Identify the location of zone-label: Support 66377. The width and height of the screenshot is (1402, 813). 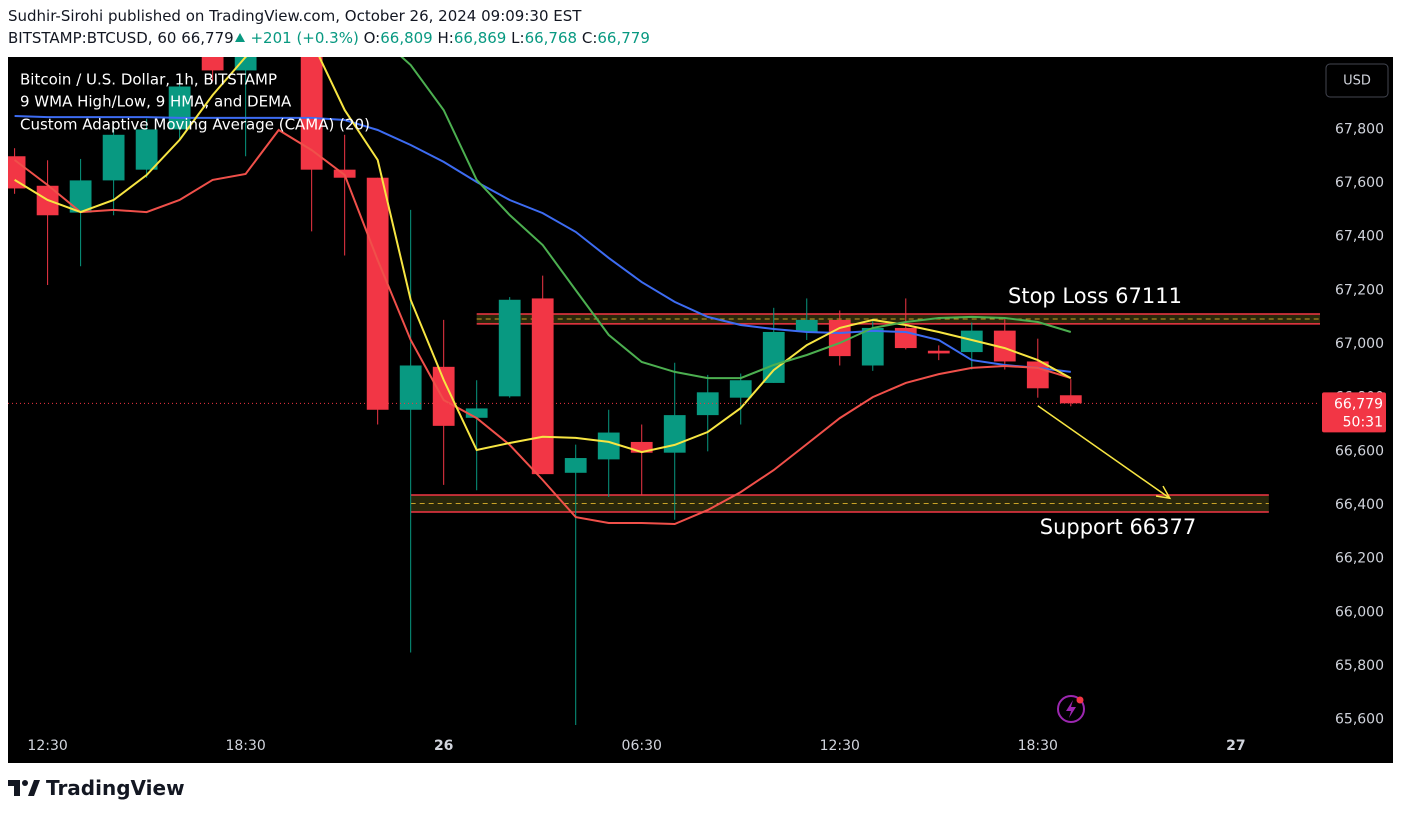
(1118, 527).